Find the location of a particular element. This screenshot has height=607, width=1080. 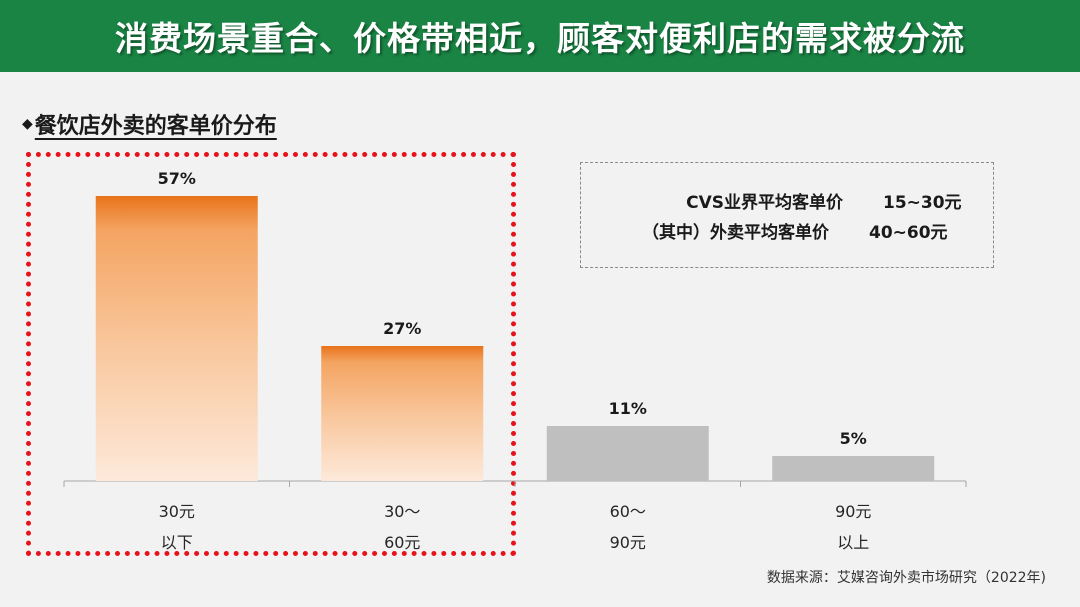

x-tick-label: 60～ is located at coordinates (628, 511).